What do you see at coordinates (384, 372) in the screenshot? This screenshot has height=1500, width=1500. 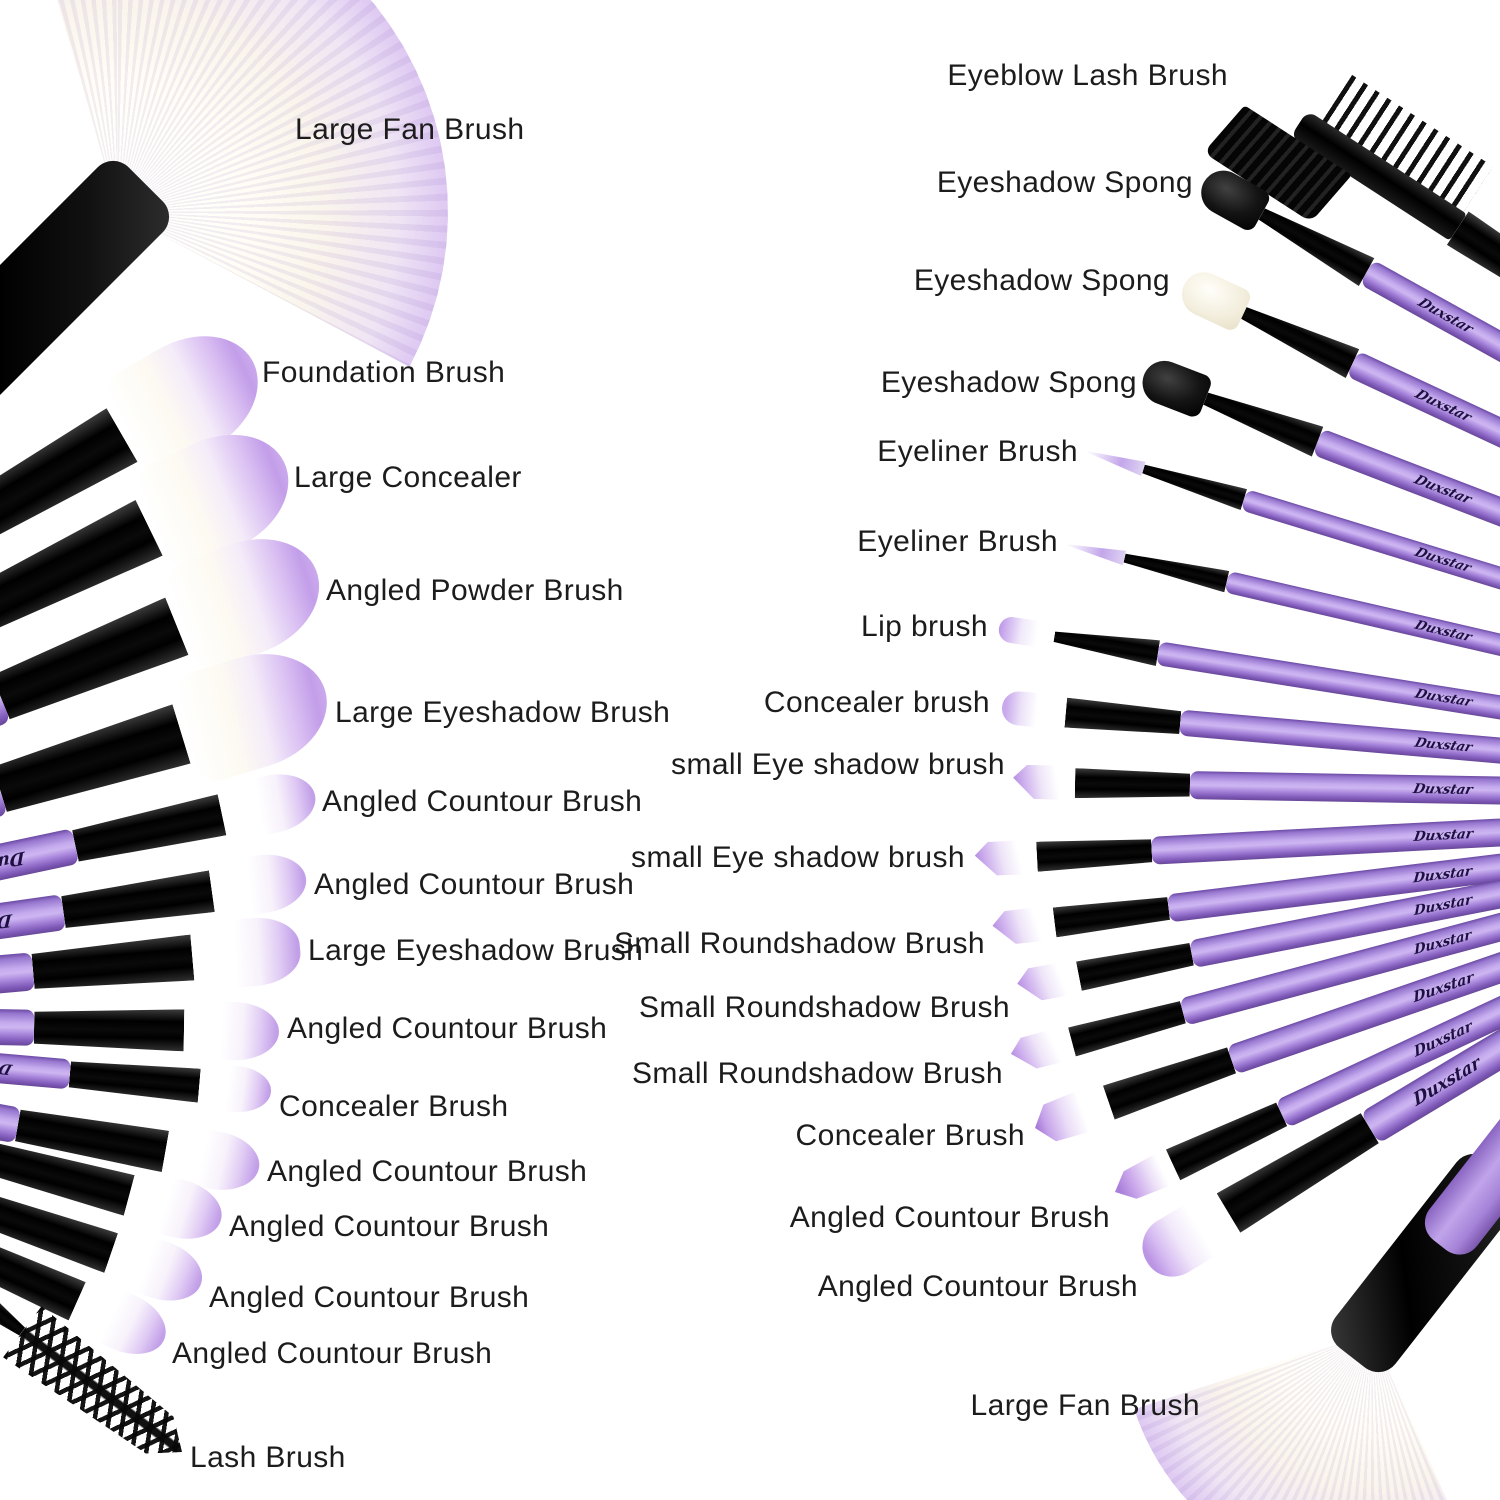 I see `brush-label-foundation-brush: Foundation Brush` at bounding box center [384, 372].